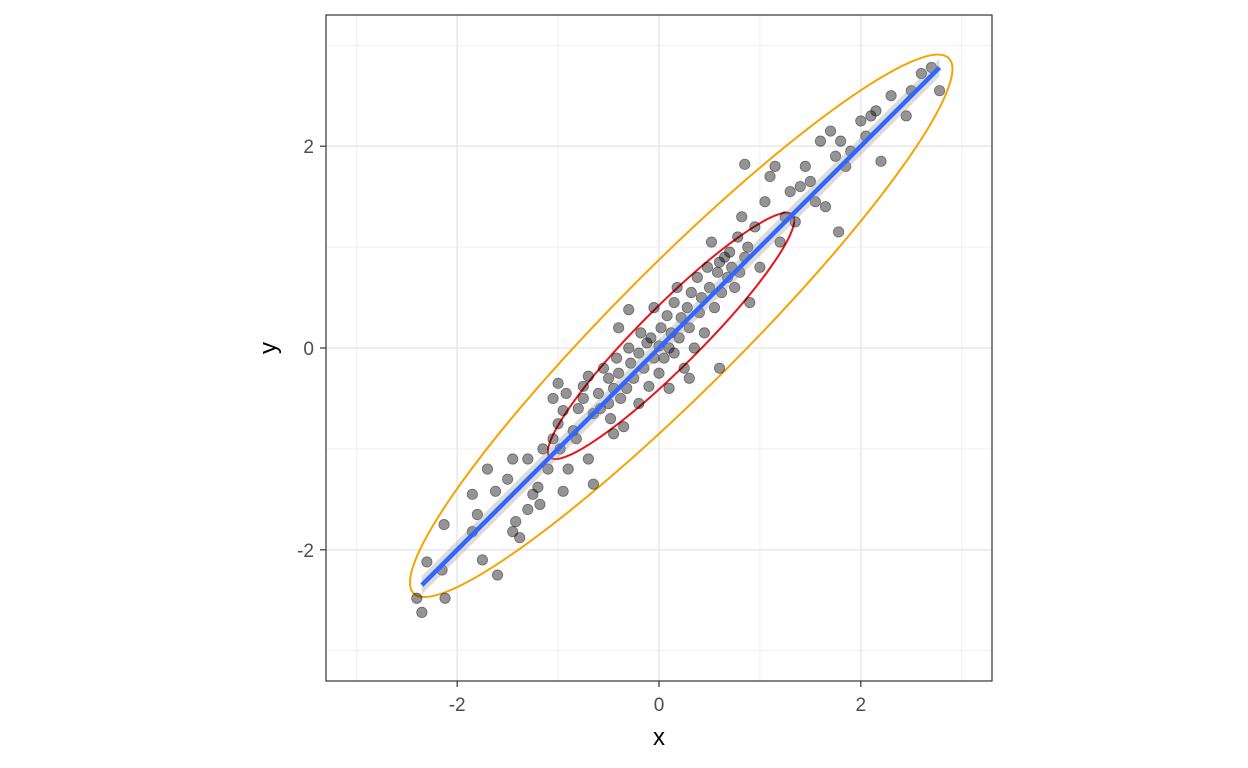  What do you see at coordinates (861, 705) in the screenshot?
I see `x-tick-label: 2` at bounding box center [861, 705].